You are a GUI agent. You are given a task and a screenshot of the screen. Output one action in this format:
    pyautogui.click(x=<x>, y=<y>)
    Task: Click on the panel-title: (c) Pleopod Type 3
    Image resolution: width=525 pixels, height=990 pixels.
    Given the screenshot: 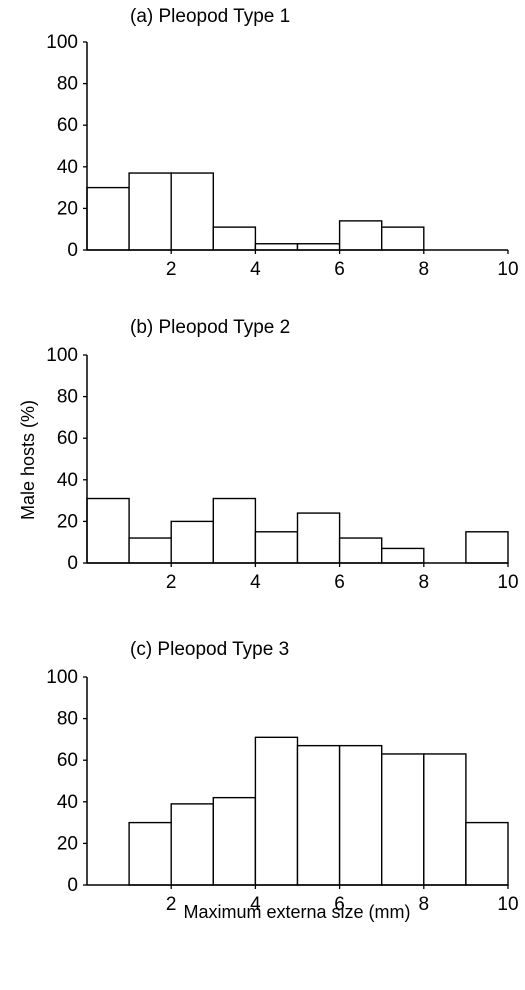 What is the action you would take?
    pyautogui.click(x=209, y=649)
    